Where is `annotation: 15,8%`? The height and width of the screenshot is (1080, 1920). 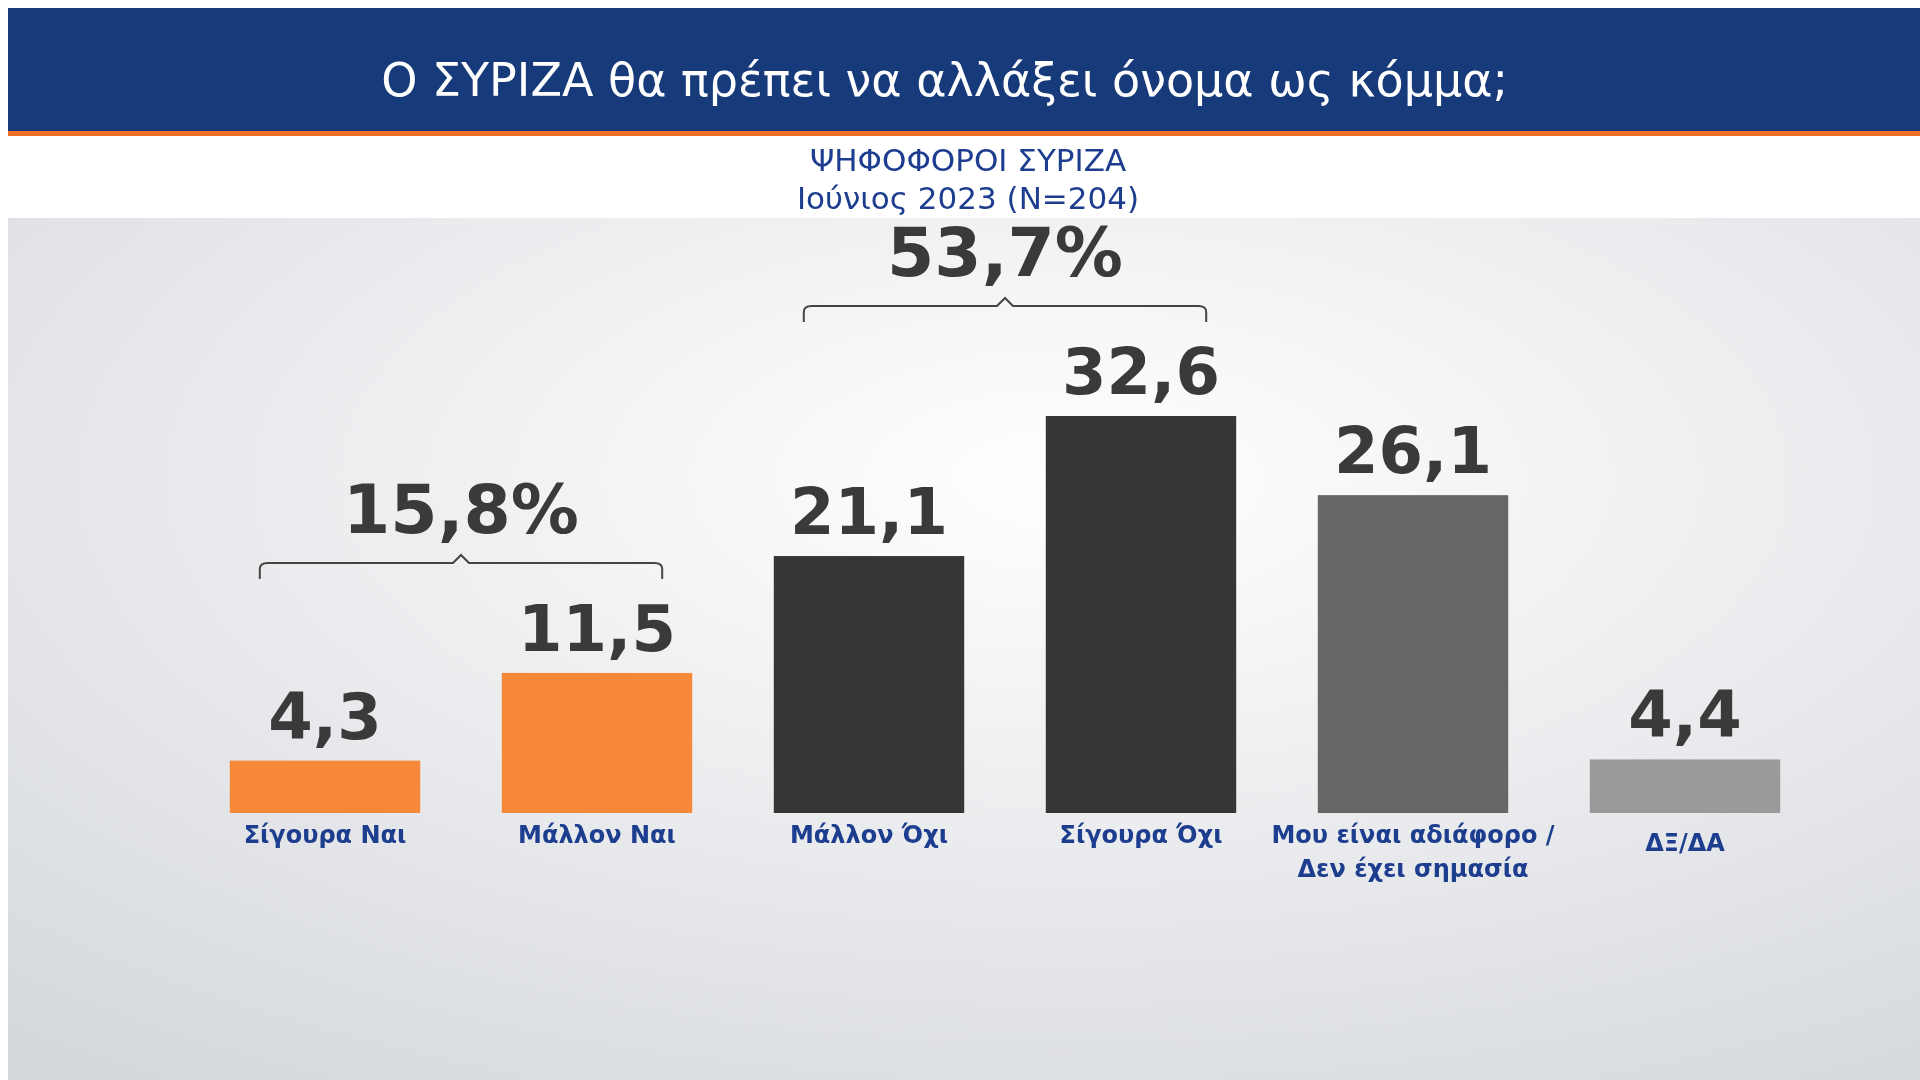
annotation: 15,8% is located at coordinates (461, 509).